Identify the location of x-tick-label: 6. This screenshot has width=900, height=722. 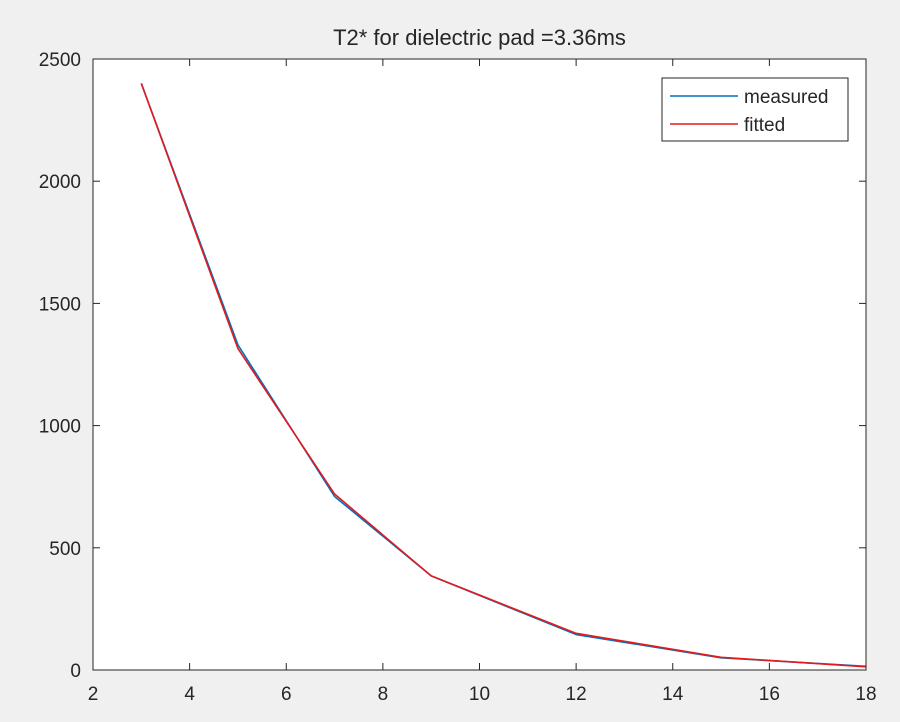
(286, 694).